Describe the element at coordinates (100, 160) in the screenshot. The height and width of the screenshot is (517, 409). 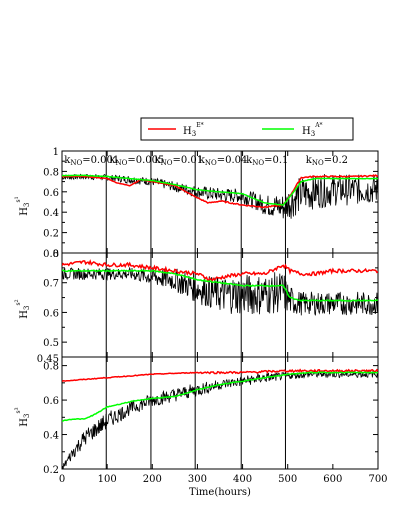
I see `phase-label-value: =0.001` at that location.